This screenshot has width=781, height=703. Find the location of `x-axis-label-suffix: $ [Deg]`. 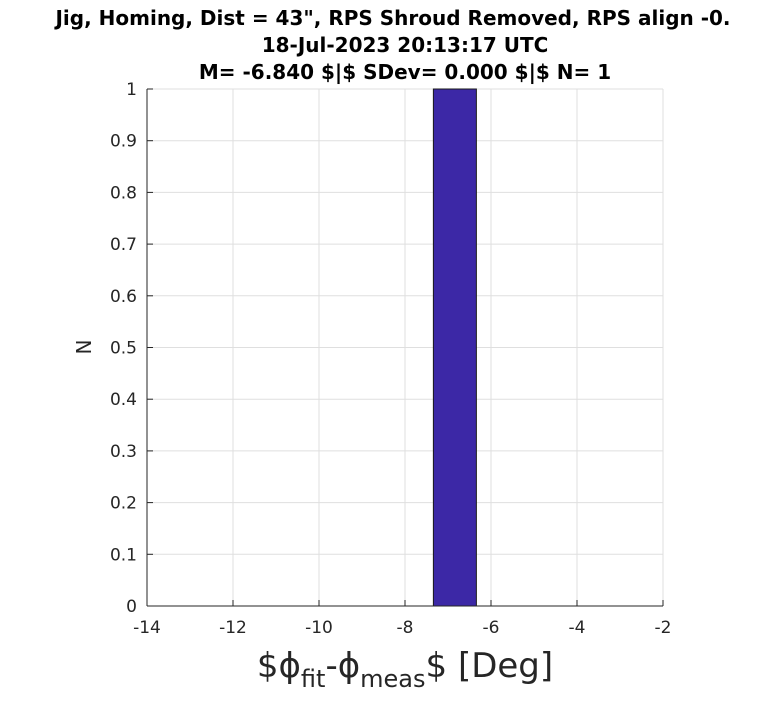

x-axis-label-suffix: $ [Deg] is located at coordinates (490, 666).